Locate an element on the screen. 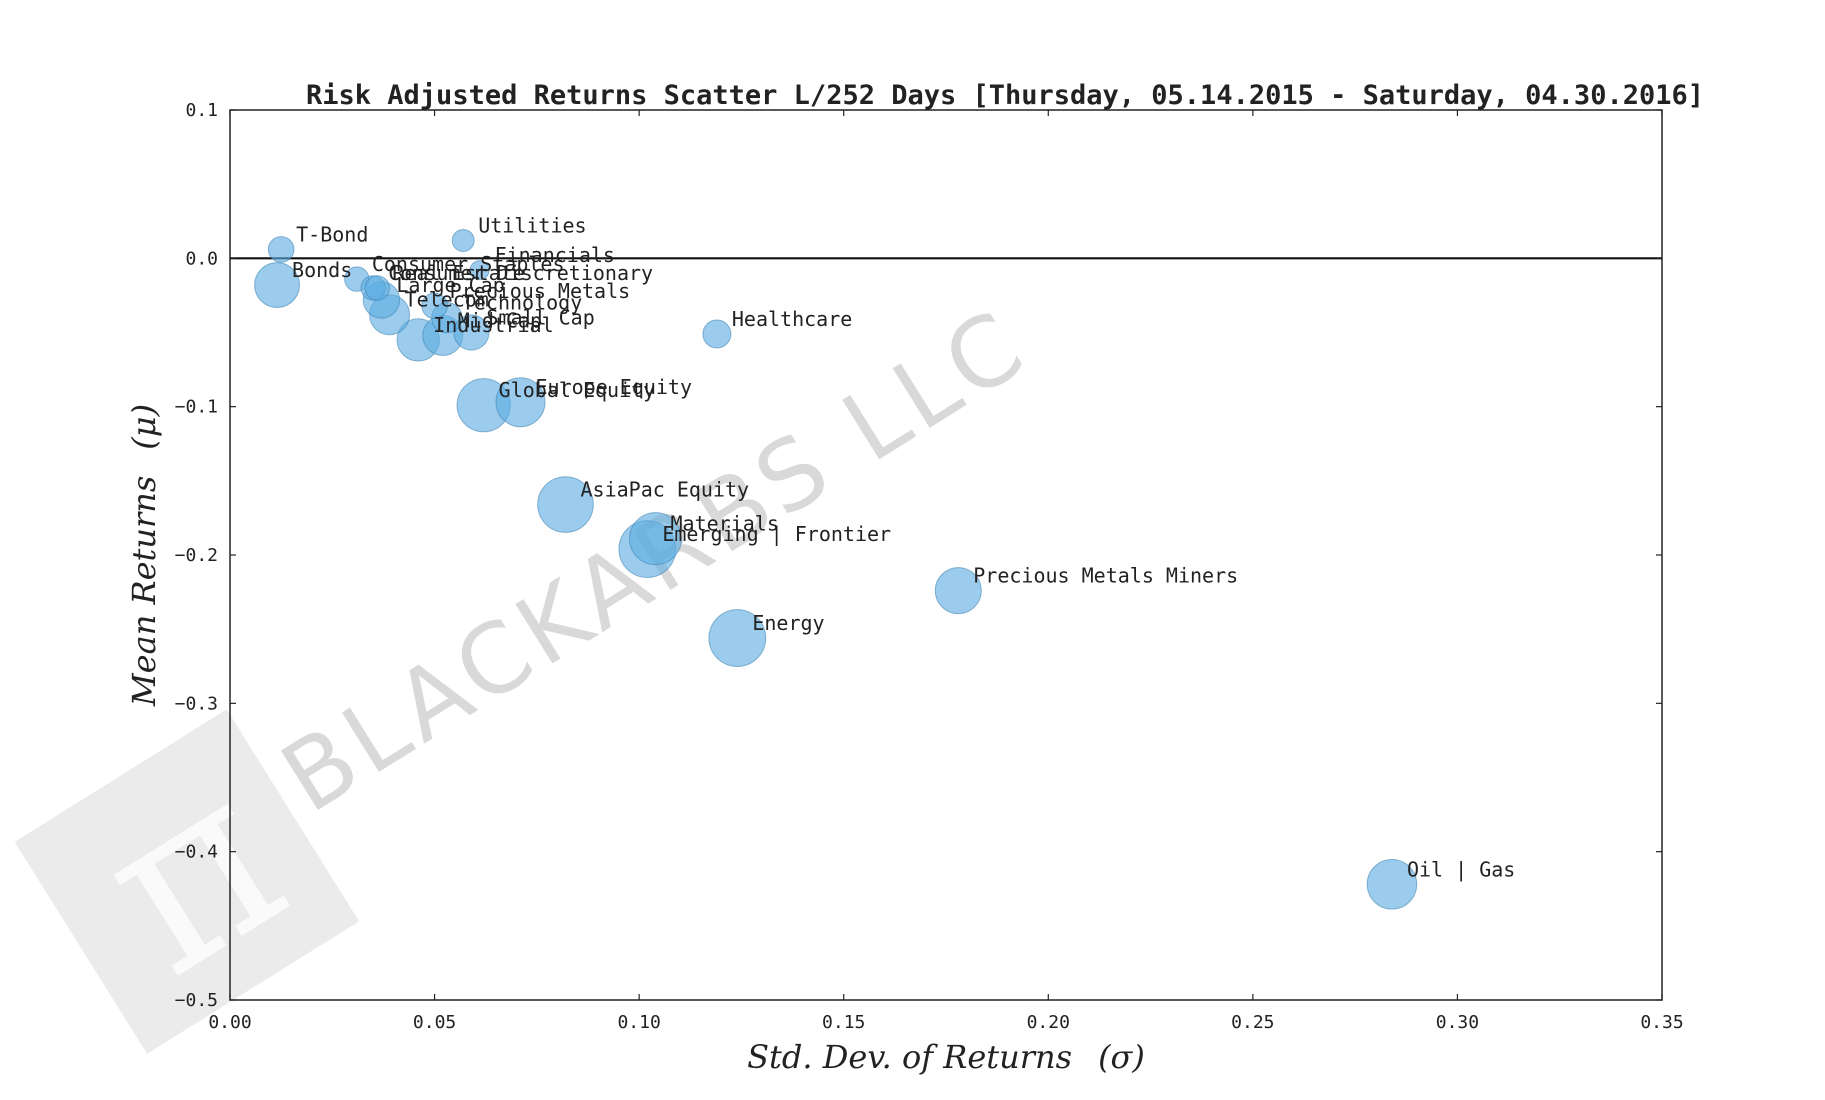  point-label: Mid Cap is located at coordinates (500, 320).